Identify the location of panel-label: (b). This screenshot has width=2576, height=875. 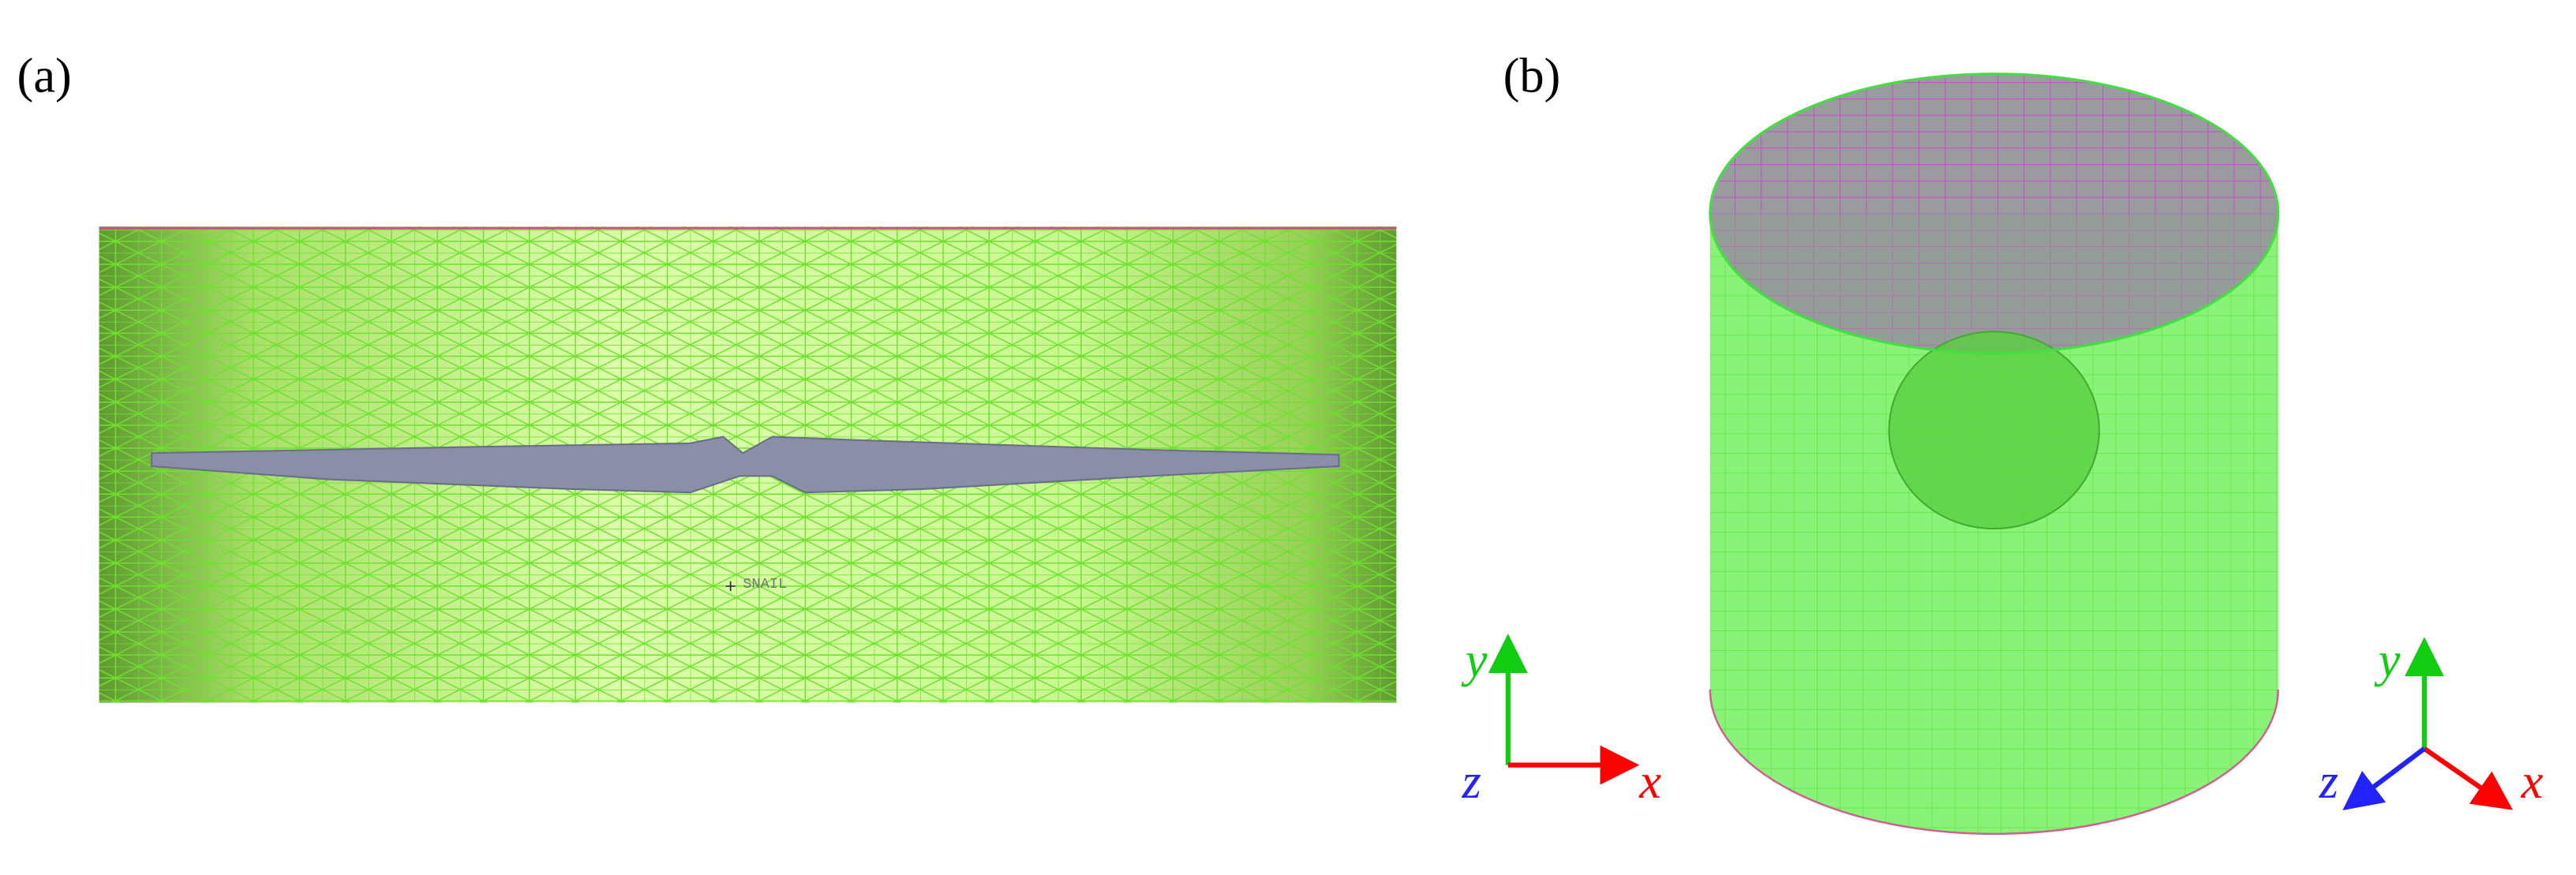
(1532, 75).